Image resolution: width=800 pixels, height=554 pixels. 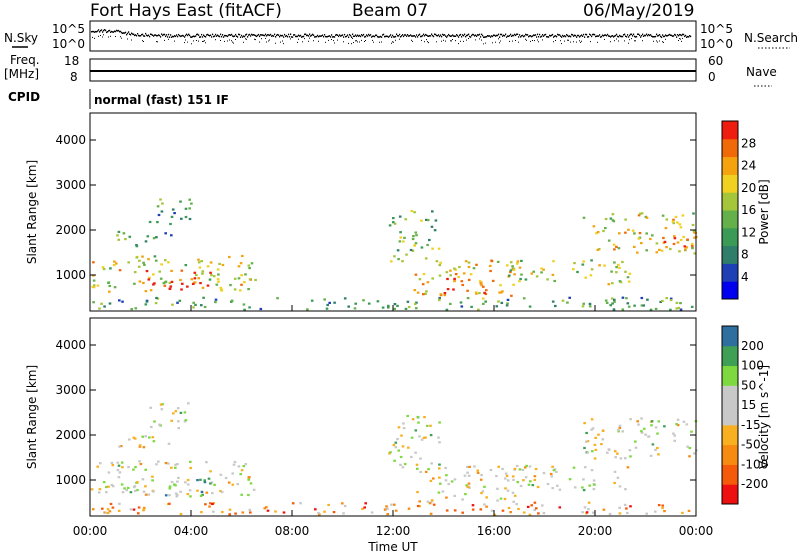 I want to click on colorbar-tick-label: 8, so click(x=745, y=255).